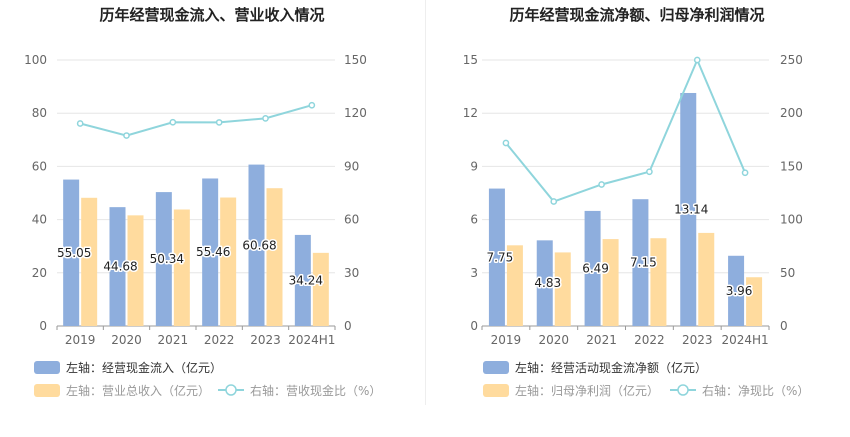  Describe the element at coordinates (791, 220) in the screenshot. I see `right-axis-tick-label: 100` at that location.